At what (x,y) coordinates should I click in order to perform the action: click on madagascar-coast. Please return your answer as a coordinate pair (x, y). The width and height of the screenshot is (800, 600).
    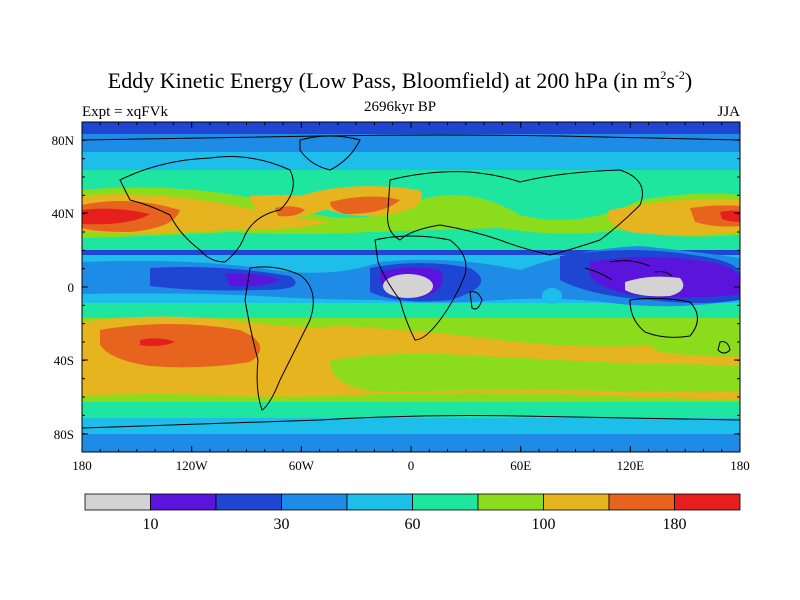
    Looking at the image, I should click on (476, 300).